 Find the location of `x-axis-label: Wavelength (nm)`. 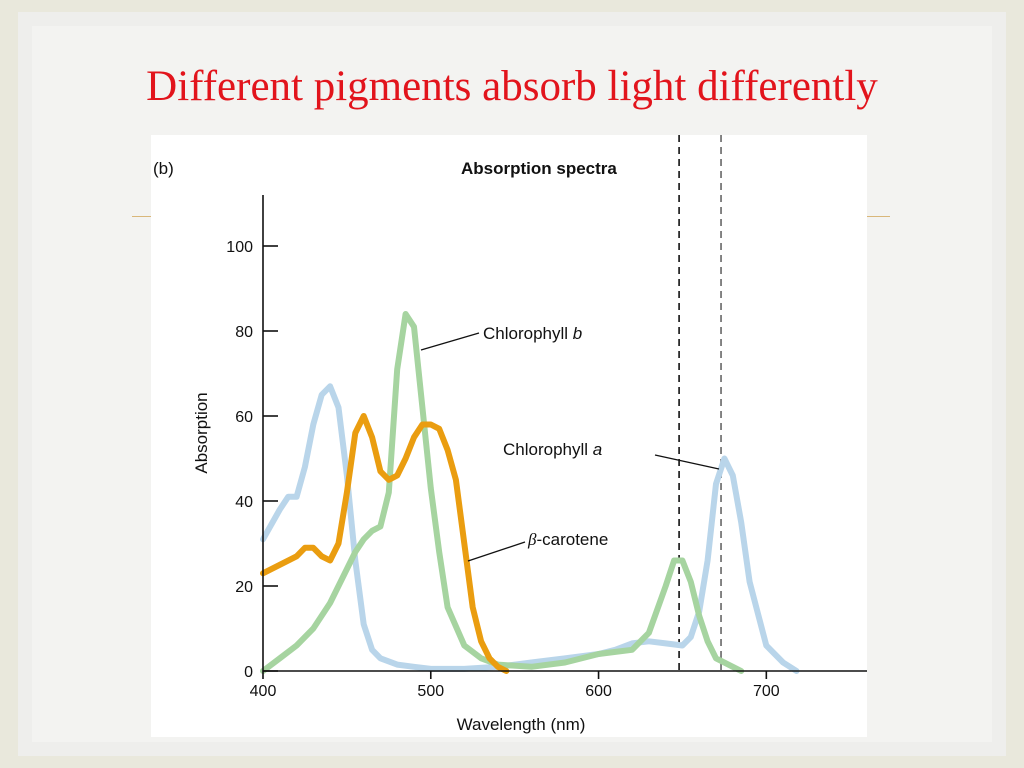

x-axis-label: Wavelength (nm) is located at coordinates (521, 724).